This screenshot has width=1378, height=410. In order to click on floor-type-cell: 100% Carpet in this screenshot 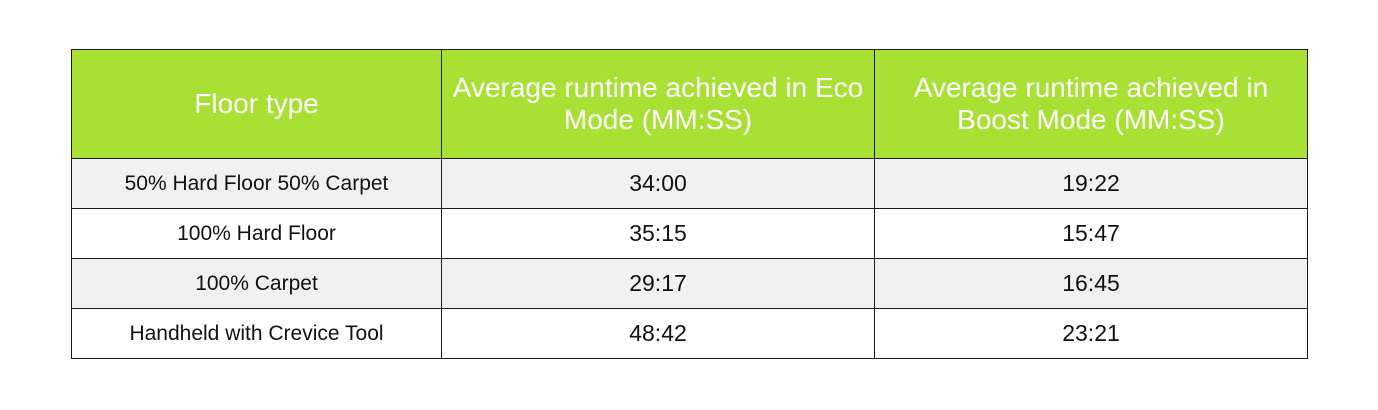, I will do `click(256, 283)`.